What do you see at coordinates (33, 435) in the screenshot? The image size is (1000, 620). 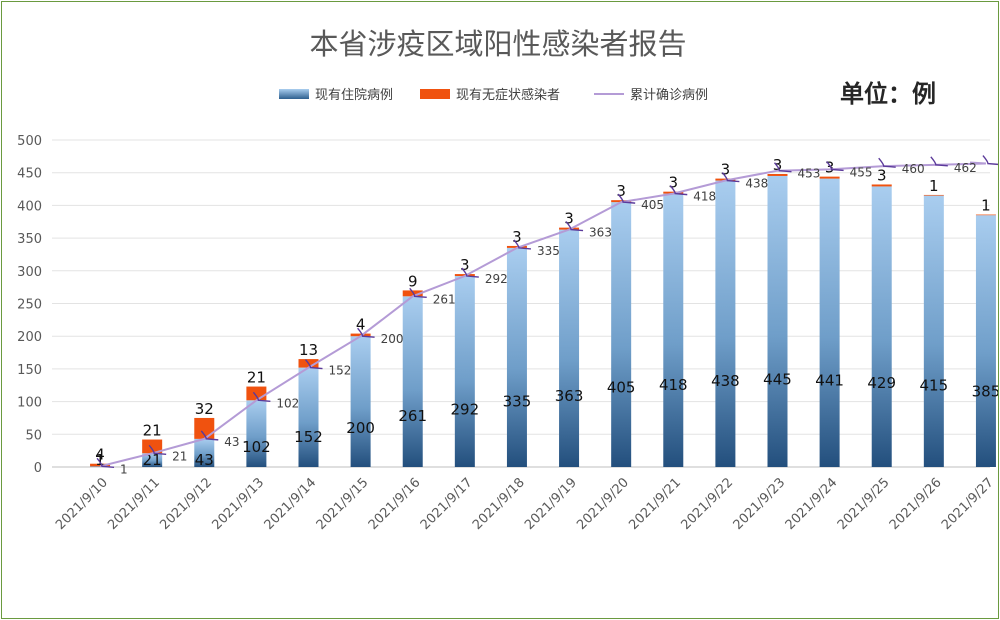 I see `y-tick-label: 50` at bounding box center [33, 435].